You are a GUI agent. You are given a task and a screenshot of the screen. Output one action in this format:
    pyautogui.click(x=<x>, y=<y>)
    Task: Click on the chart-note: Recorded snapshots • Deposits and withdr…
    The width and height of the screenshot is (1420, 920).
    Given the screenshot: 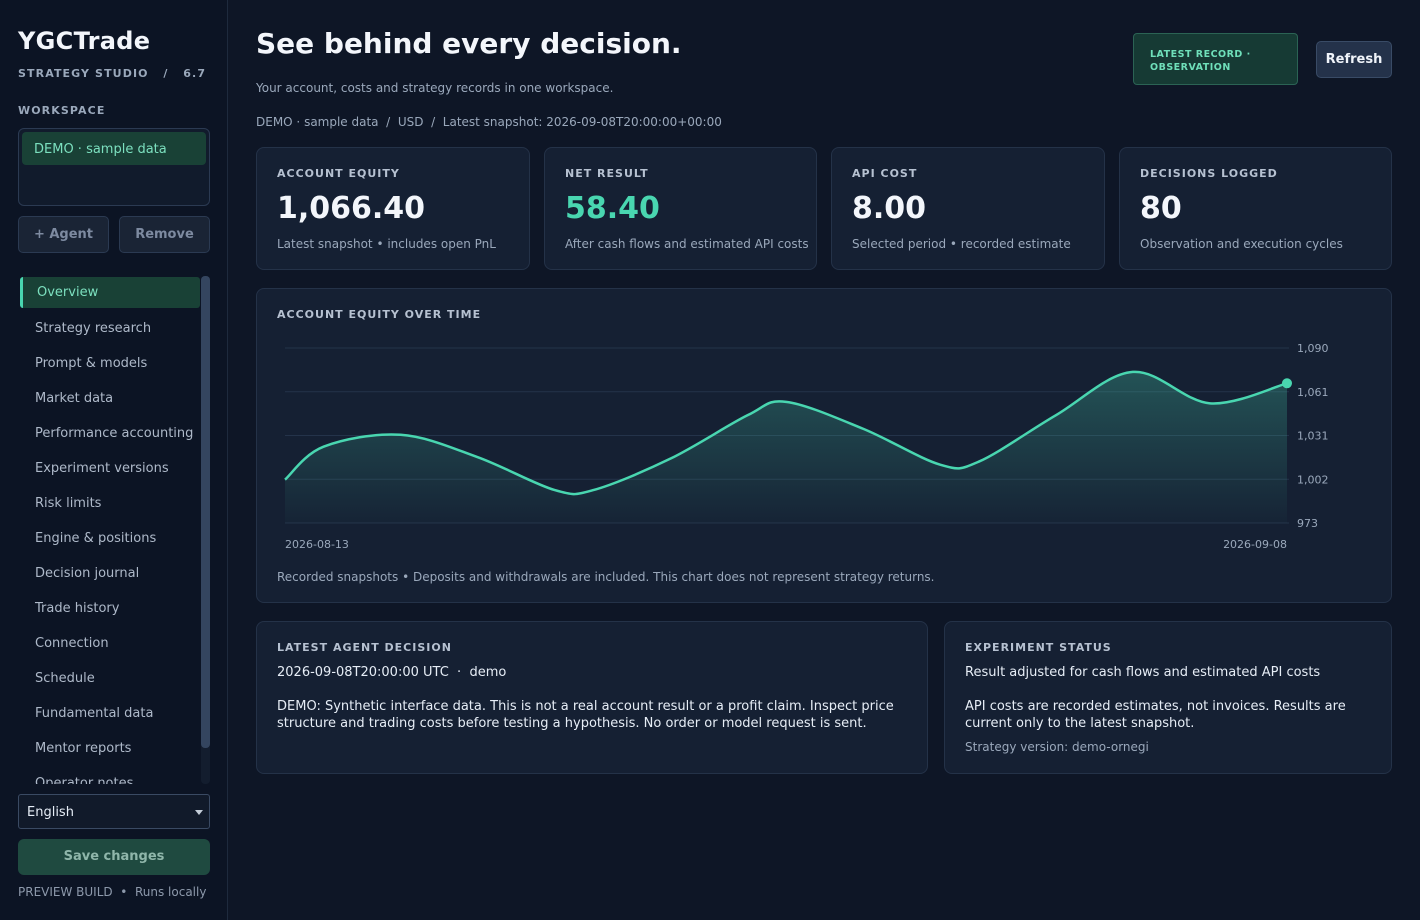 What is the action you would take?
    pyautogui.click(x=606, y=577)
    